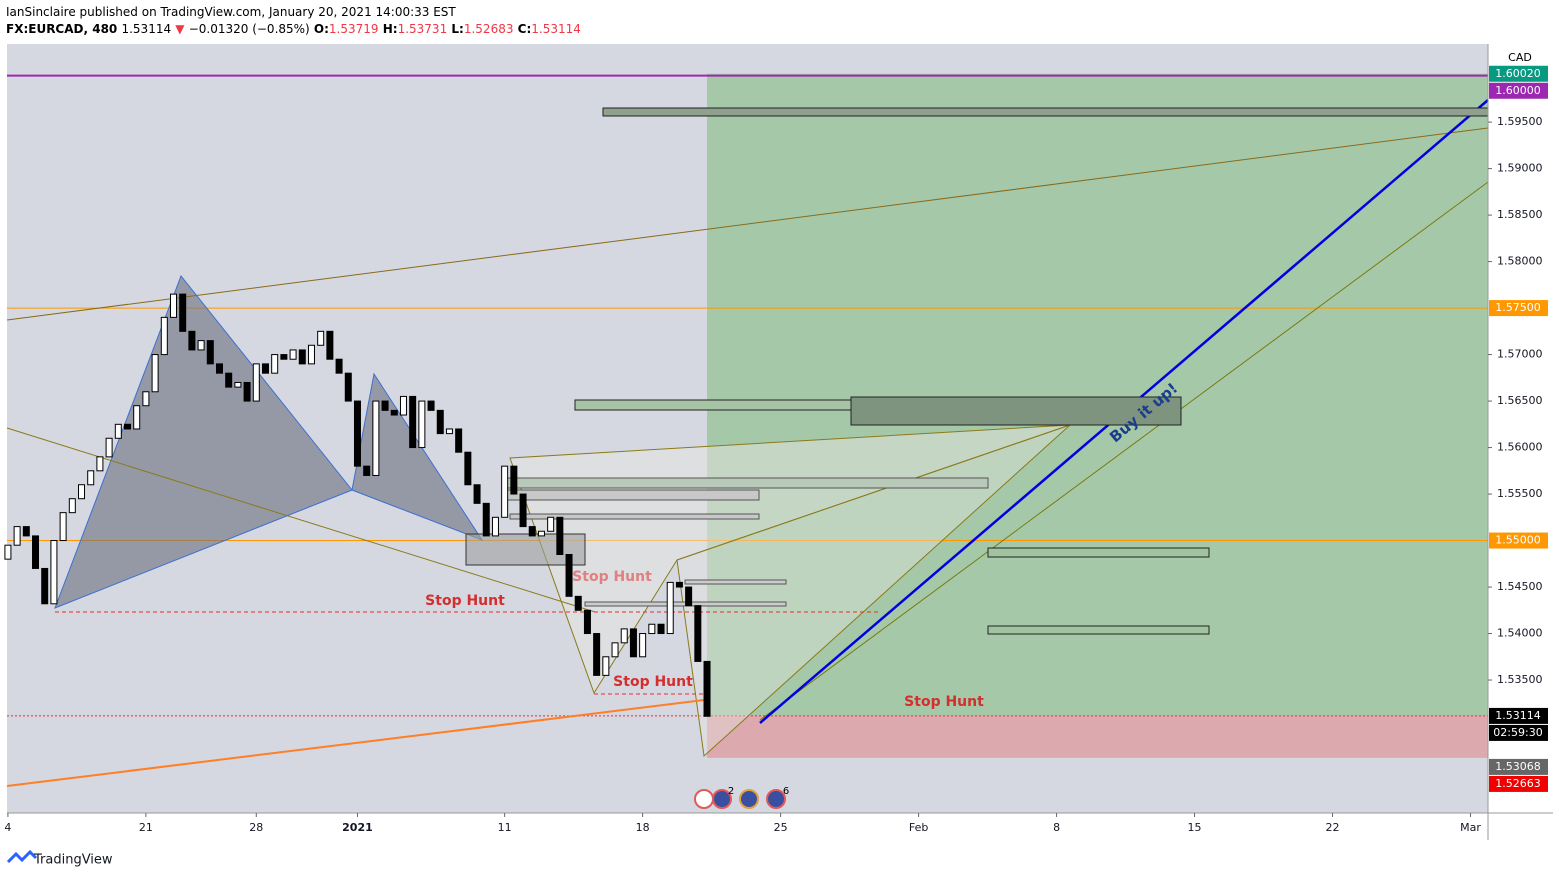  I want to click on y-tick-label: 1.59000, so click(1520, 168).